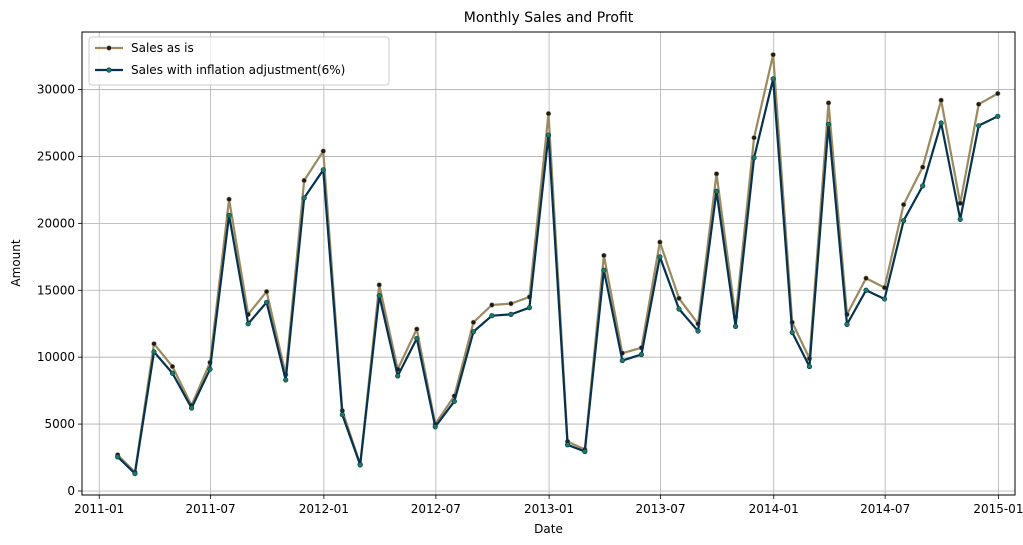  Describe the element at coordinates (774, 509) in the screenshot. I see `x-tick-label: 2014-01` at that location.